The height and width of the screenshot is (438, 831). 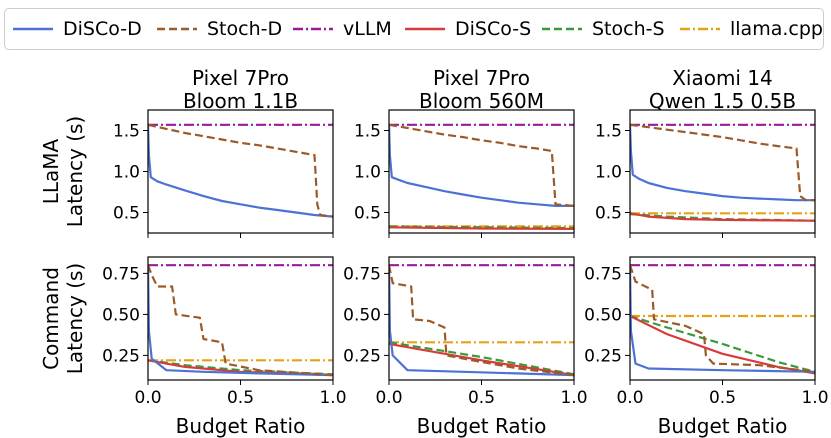 What do you see at coordinates (126, 173) in the screenshot?
I see `panel-0-0-ytick-label-1: 1.0` at bounding box center [126, 173].